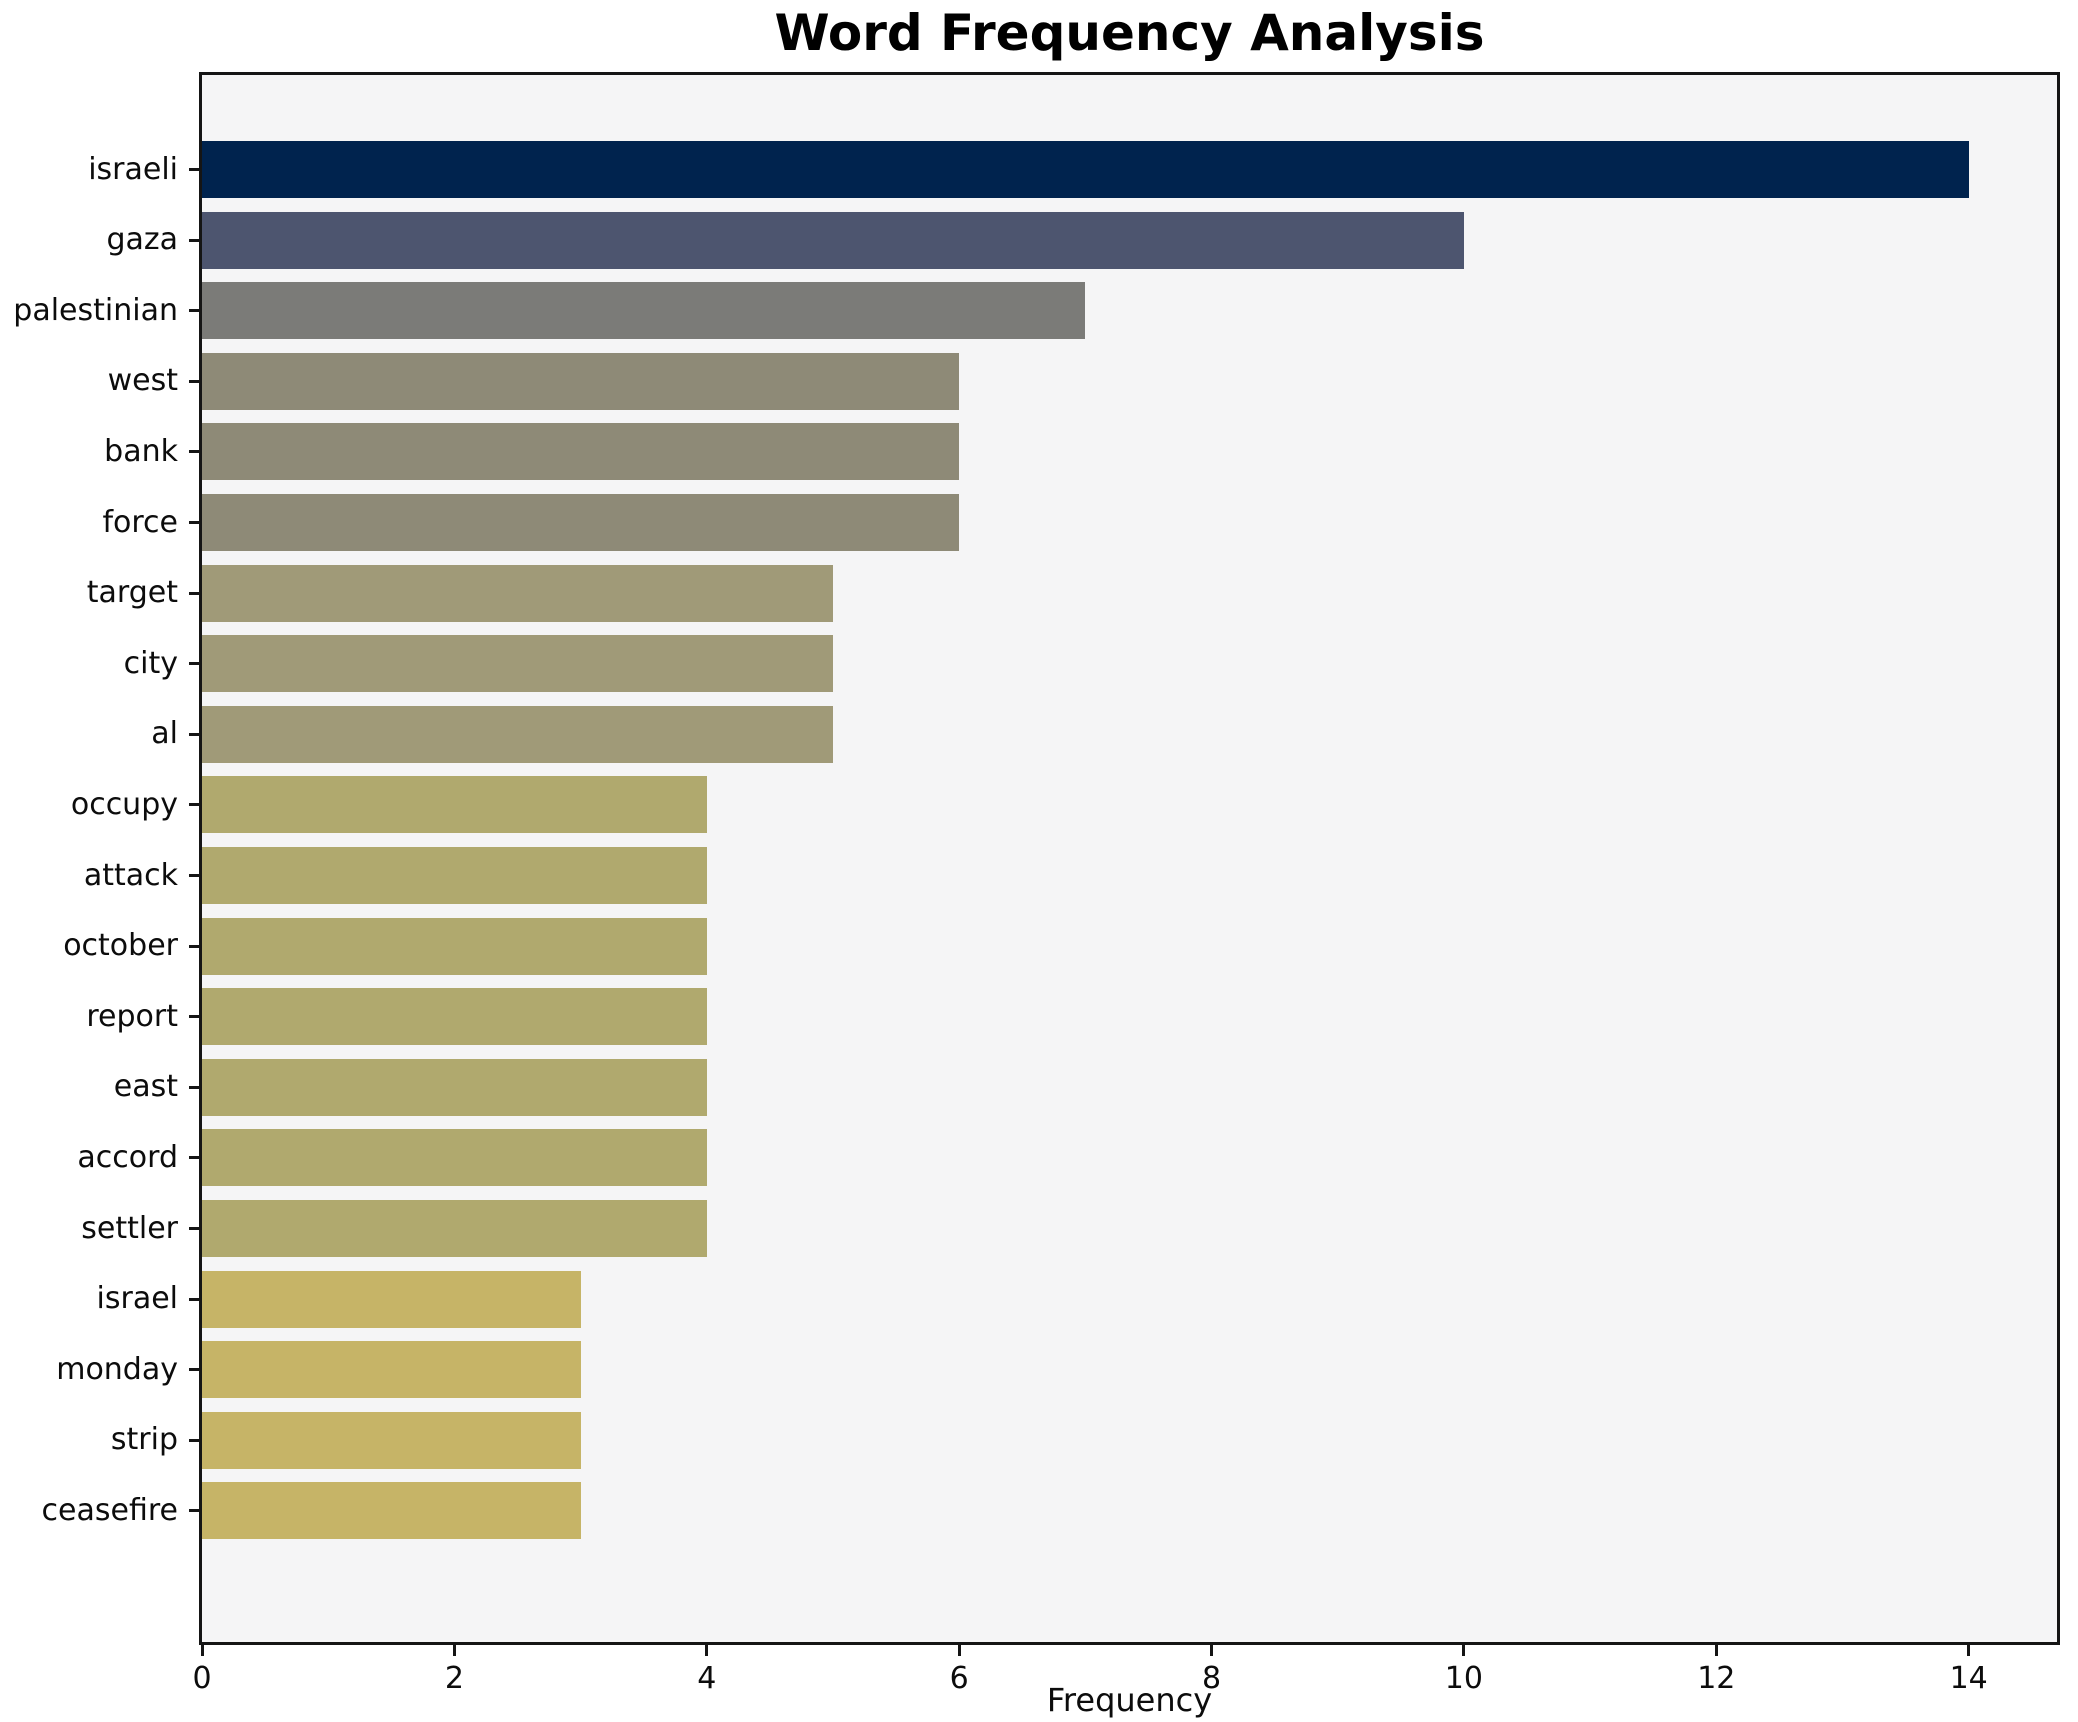 The height and width of the screenshot is (1722, 2078). Describe the element at coordinates (959, 1678) in the screenshot. I see `x-tick-label: 6` at that location.